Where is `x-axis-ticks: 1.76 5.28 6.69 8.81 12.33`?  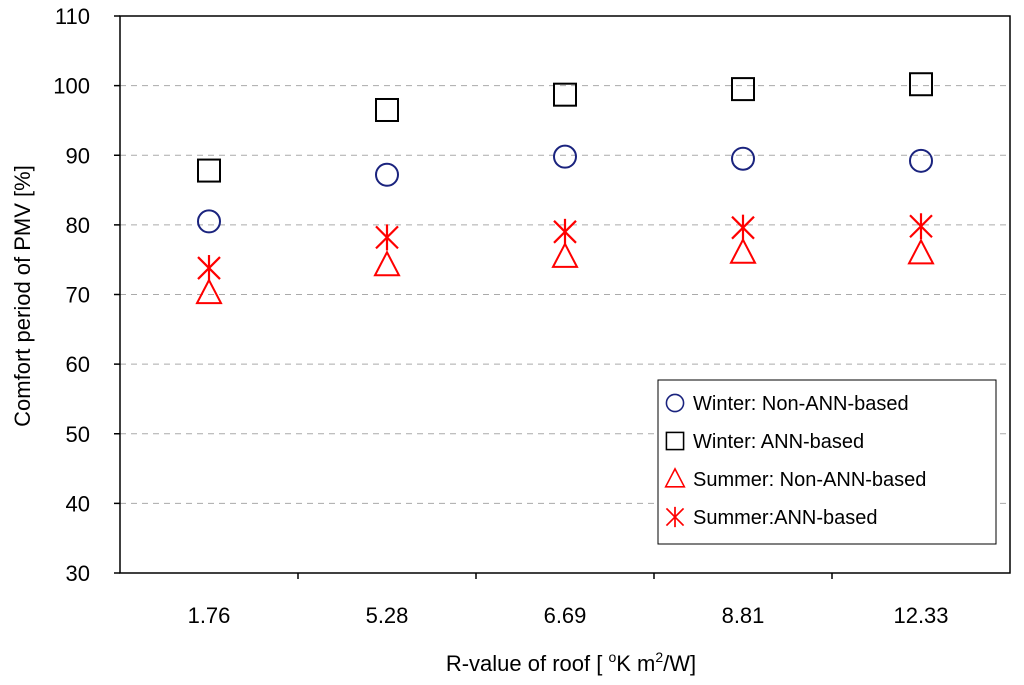 x-axis-ticks: 1.76 5.28 6.69 8.81 12.33 is located at coordinates (568, 600).